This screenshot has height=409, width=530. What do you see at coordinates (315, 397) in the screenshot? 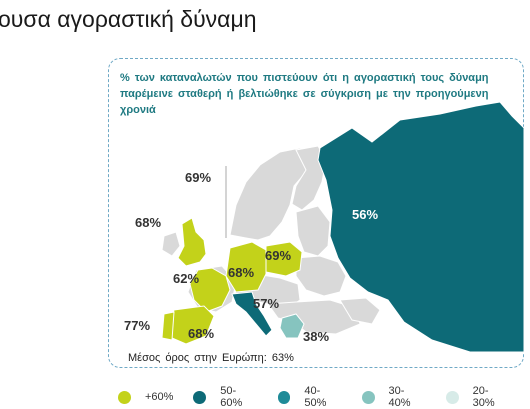
I see `legend-label: 40-50%` at bounding box center [315, 397].